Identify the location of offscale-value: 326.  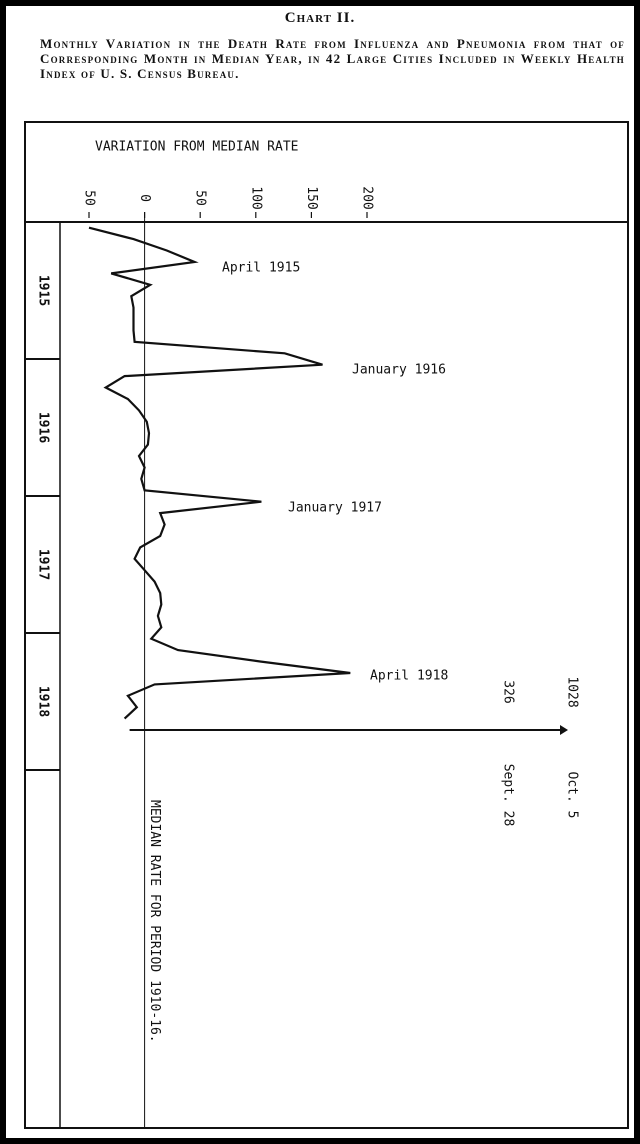
(508, 691).